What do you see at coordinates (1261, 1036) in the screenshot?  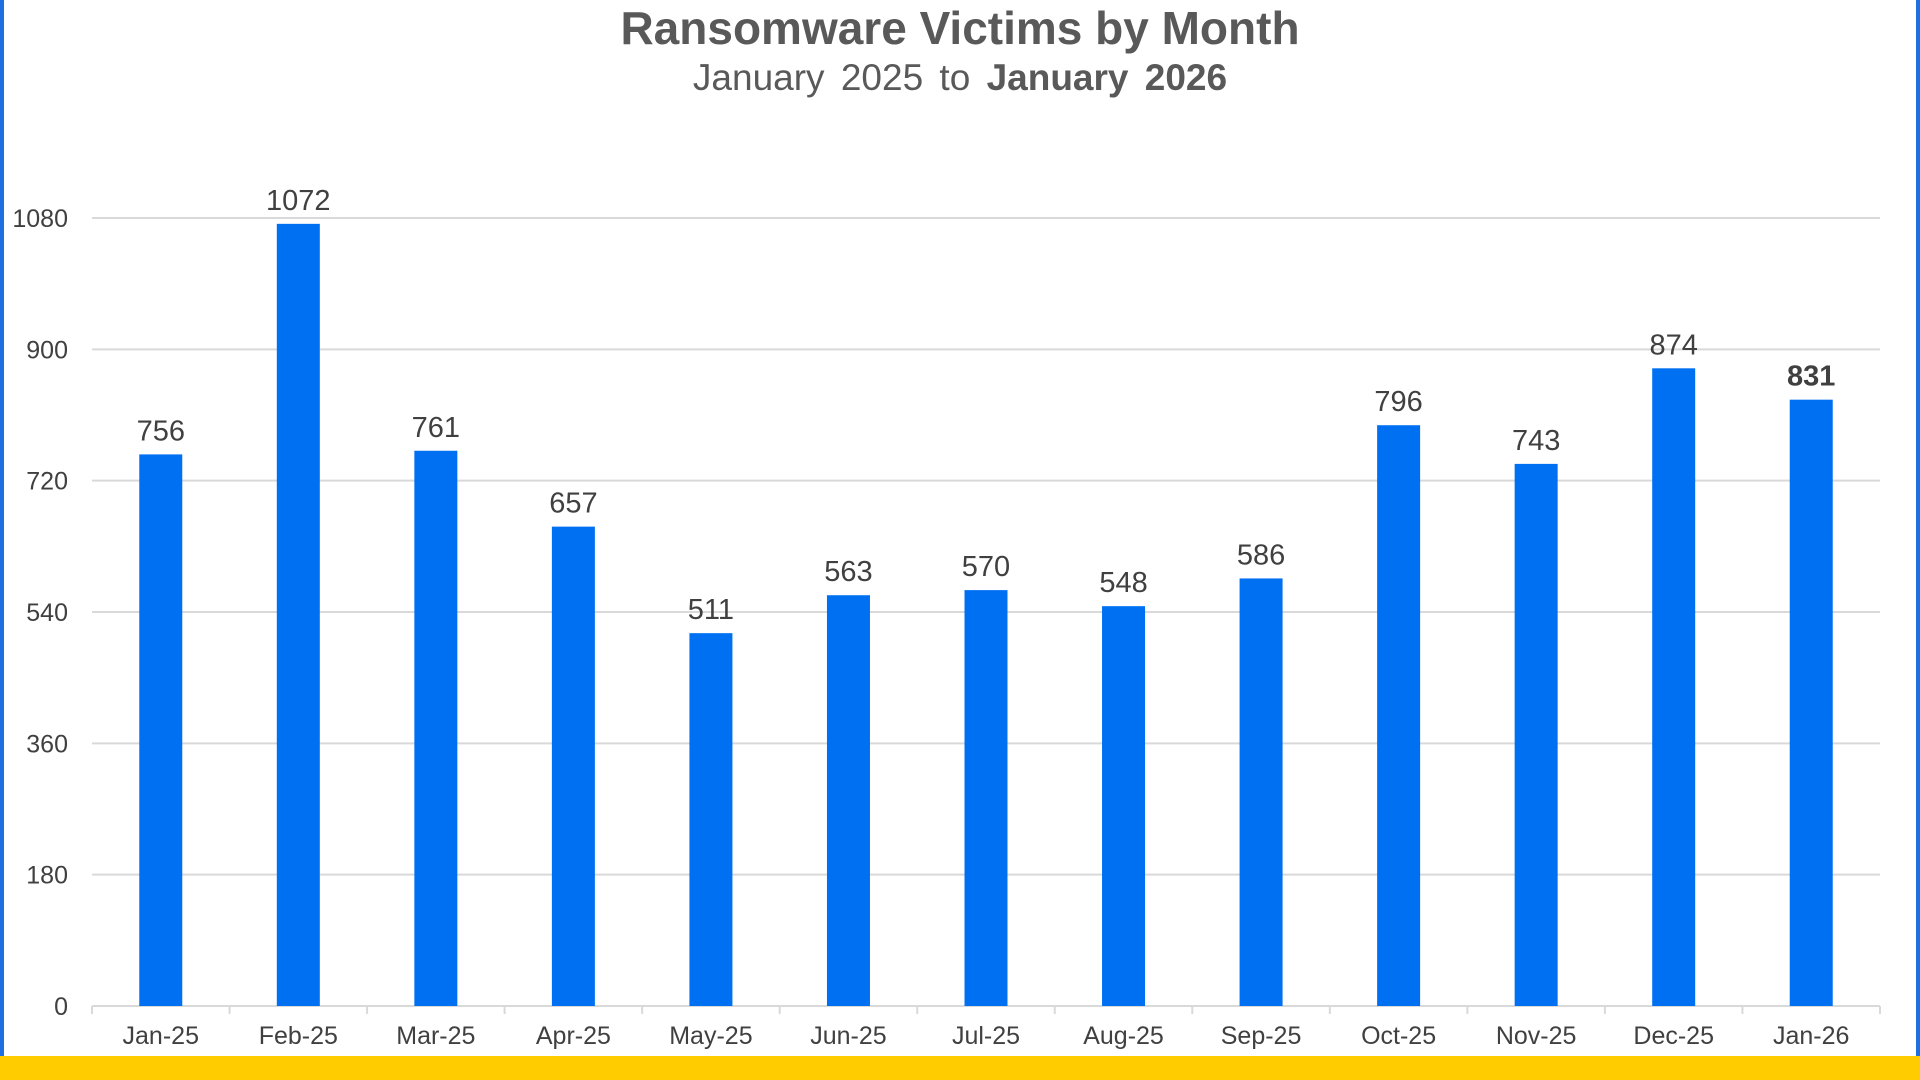 I see `x-tick-label: Sep-25` at bounding box center [1261, 1036].